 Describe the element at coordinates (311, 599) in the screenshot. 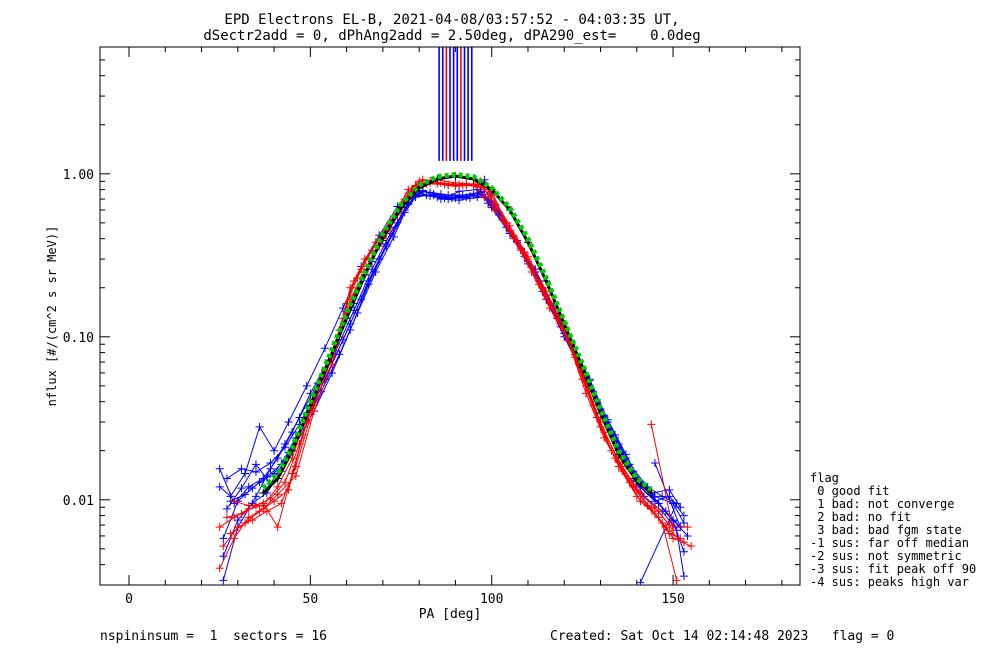

I see `x-tick-label: 50` at that location.